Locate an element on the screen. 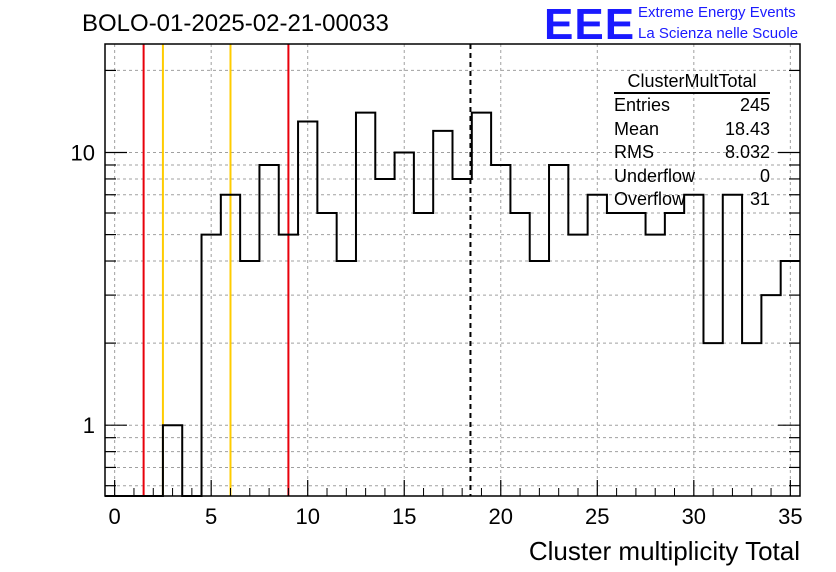 This screenshot has width=836, height=572. y-tick-label: 1 is located at coordinates (89, 425).